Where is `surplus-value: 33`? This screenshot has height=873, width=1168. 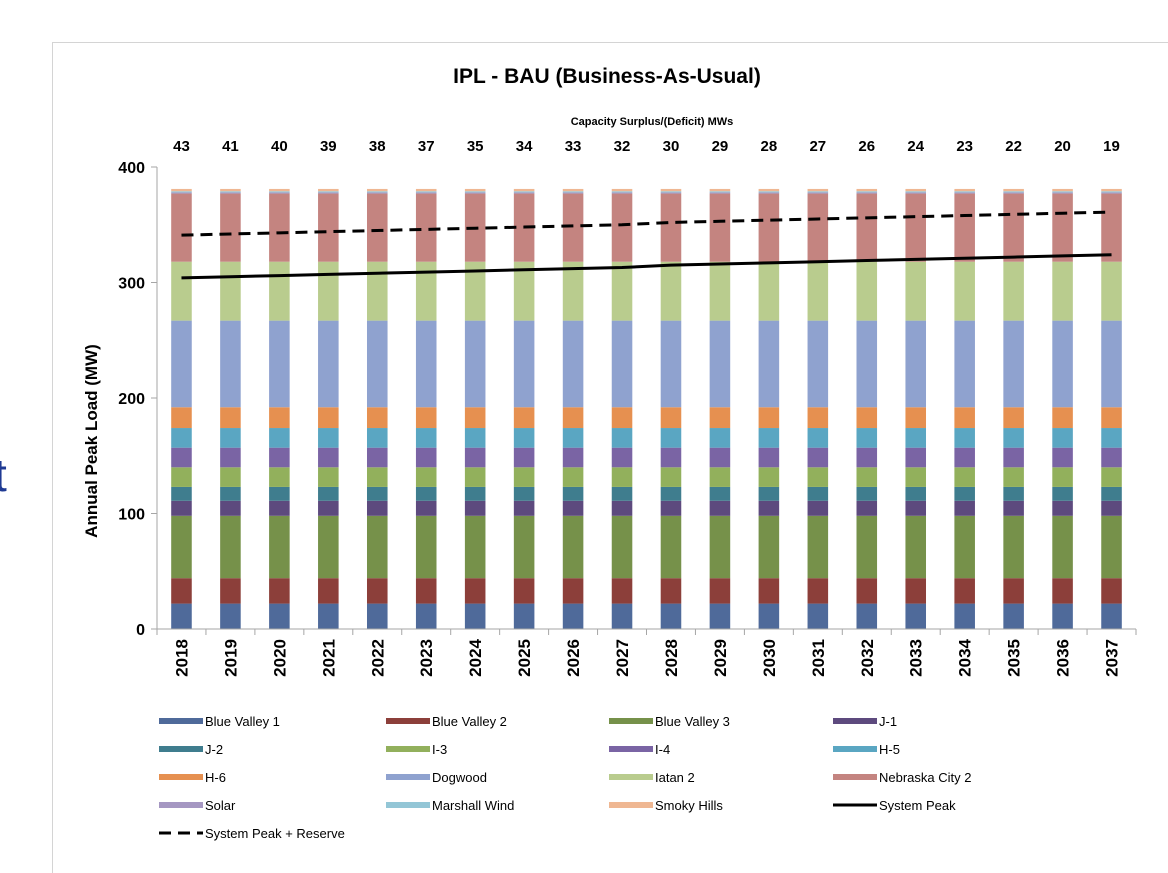
surplus-value: 33 is located at coordinates (573, 146).